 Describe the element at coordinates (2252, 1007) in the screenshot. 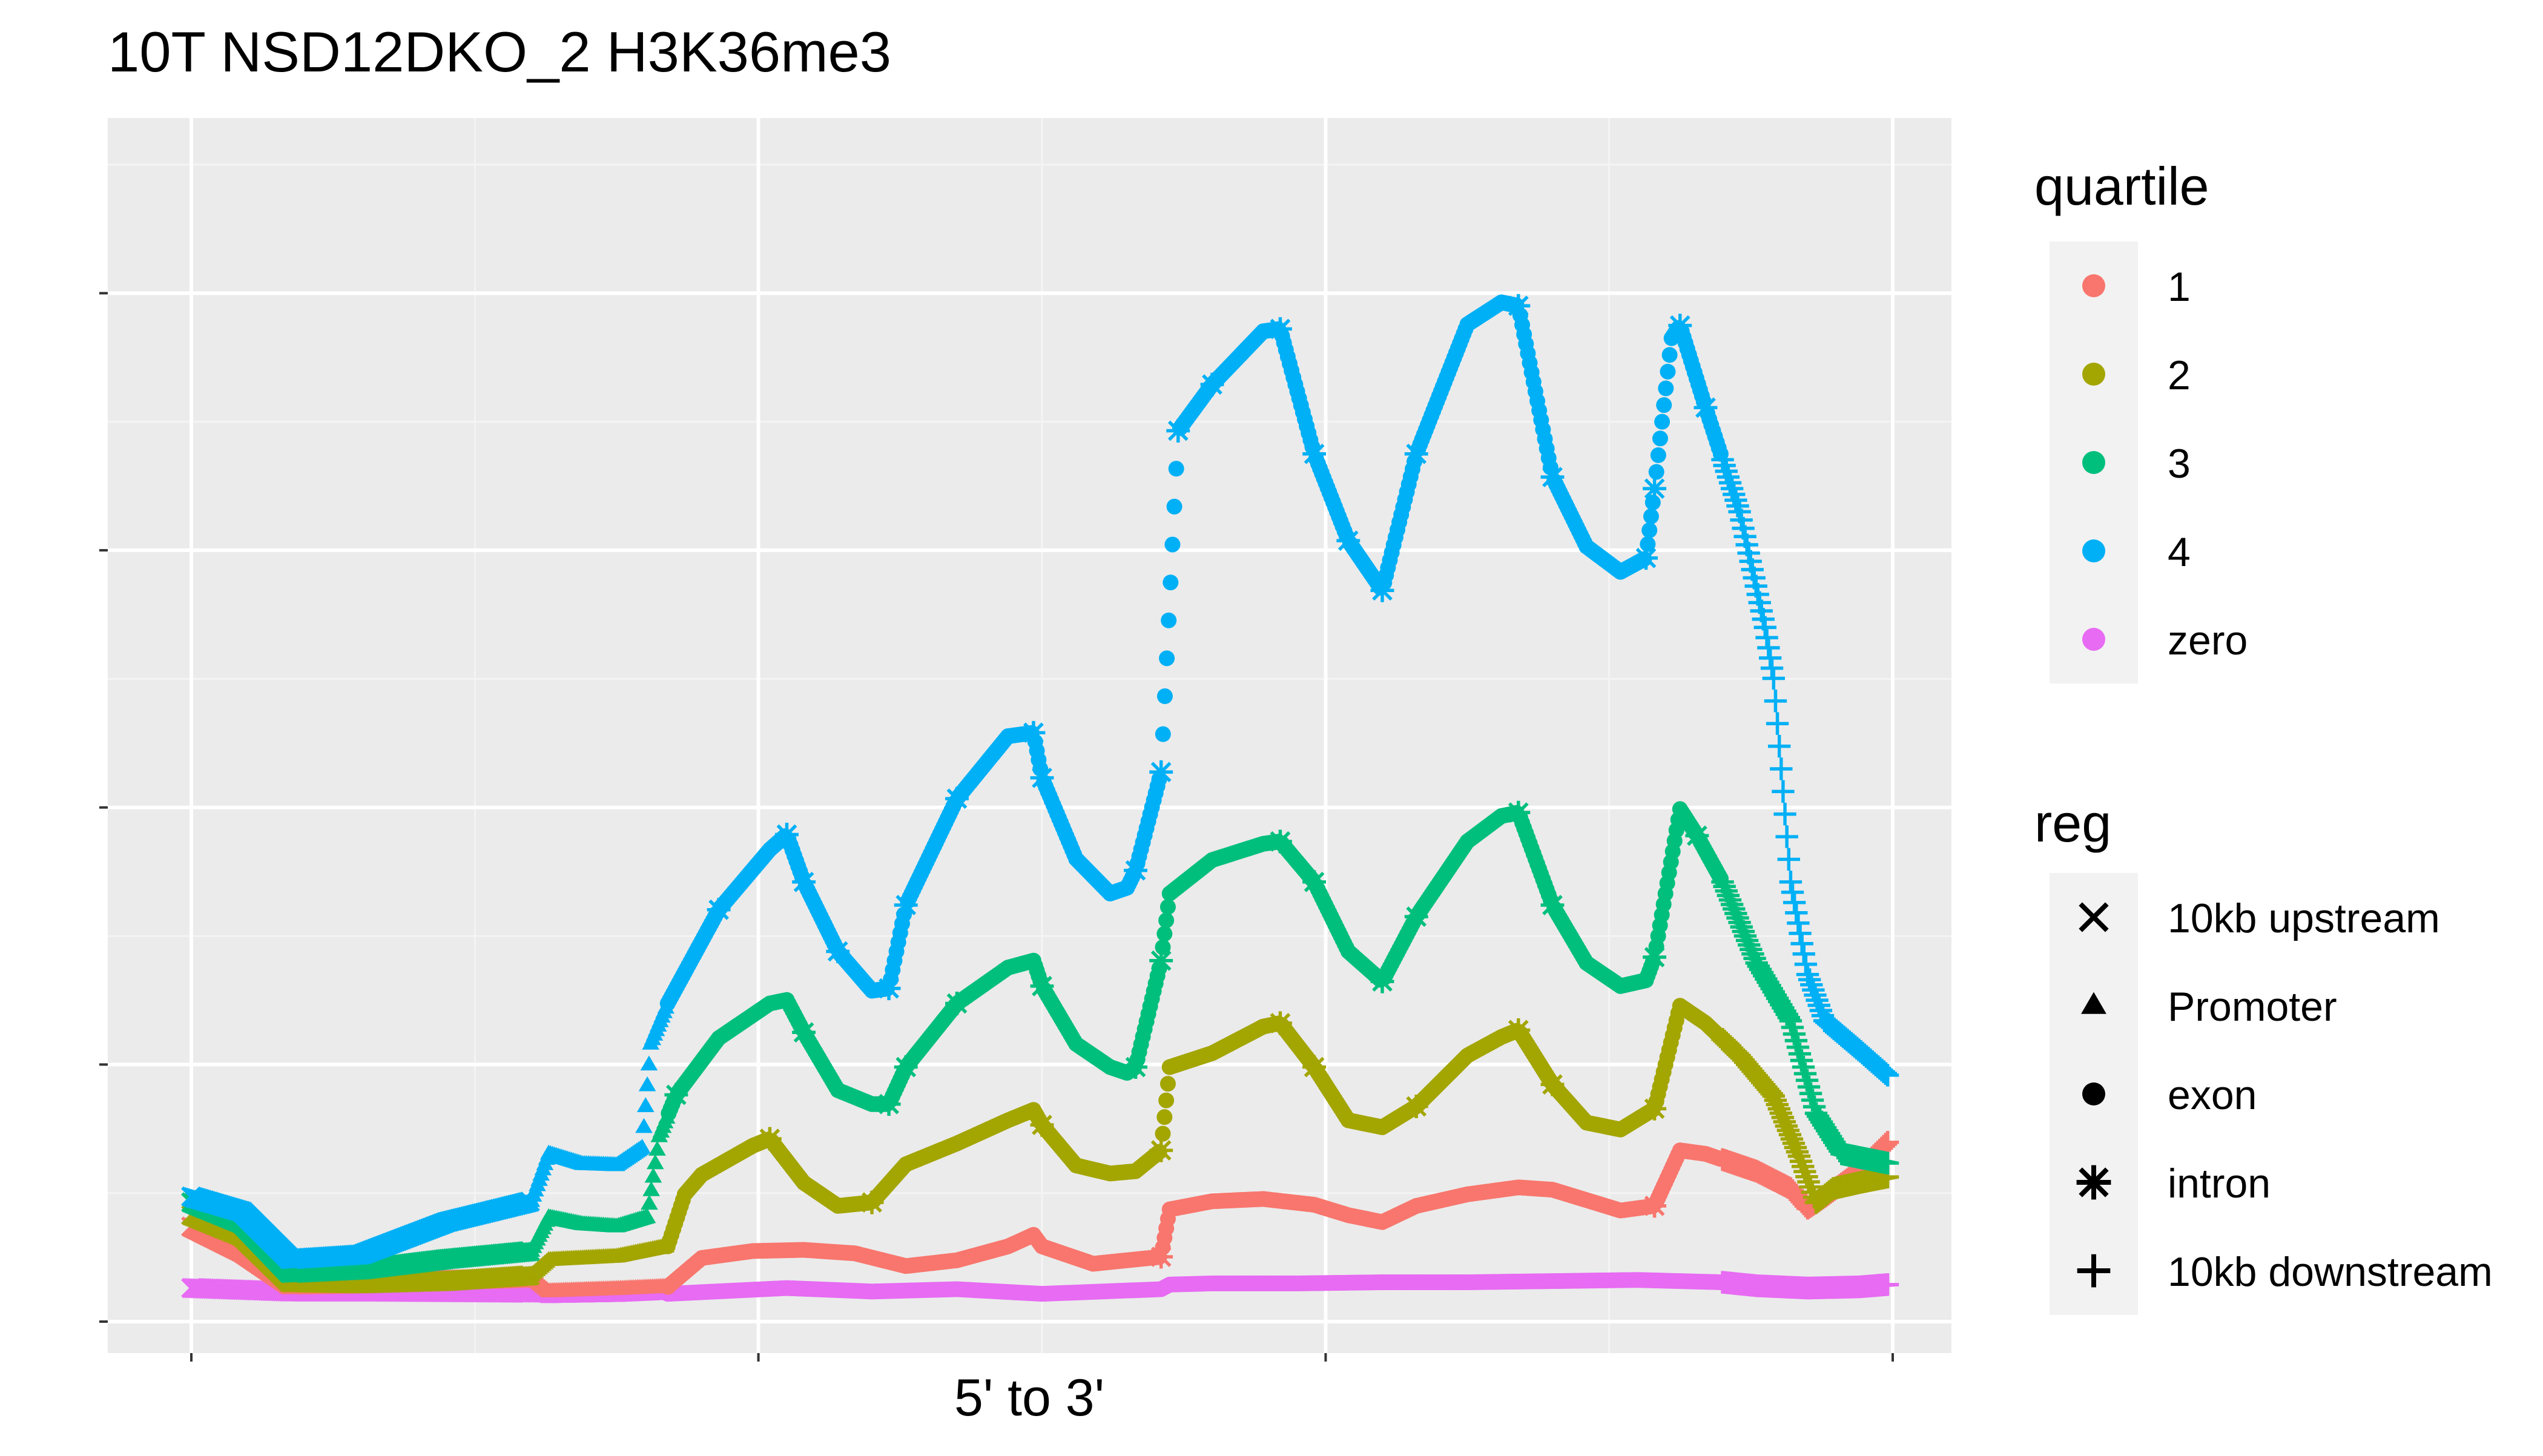

I see `legend-label-triangle: Promoter` at that location.